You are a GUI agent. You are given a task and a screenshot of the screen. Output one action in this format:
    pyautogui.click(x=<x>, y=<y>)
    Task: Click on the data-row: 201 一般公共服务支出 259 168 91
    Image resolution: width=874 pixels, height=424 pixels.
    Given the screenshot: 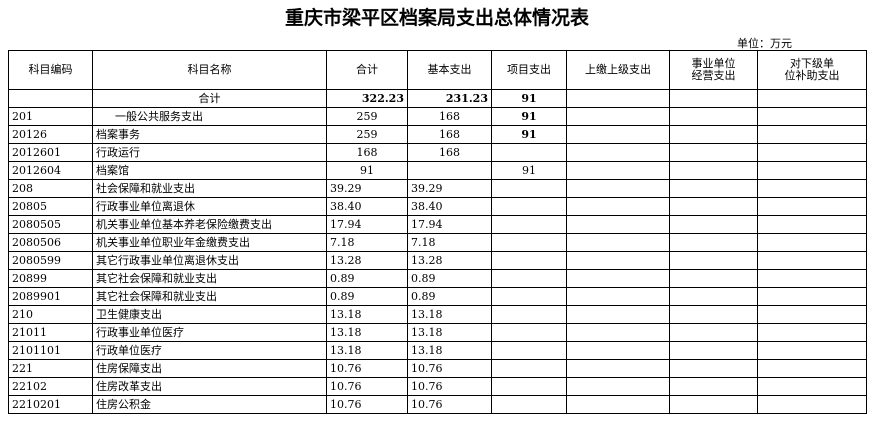 What is the action you would take?
    pyautogui.click(x=437, y=116)
    